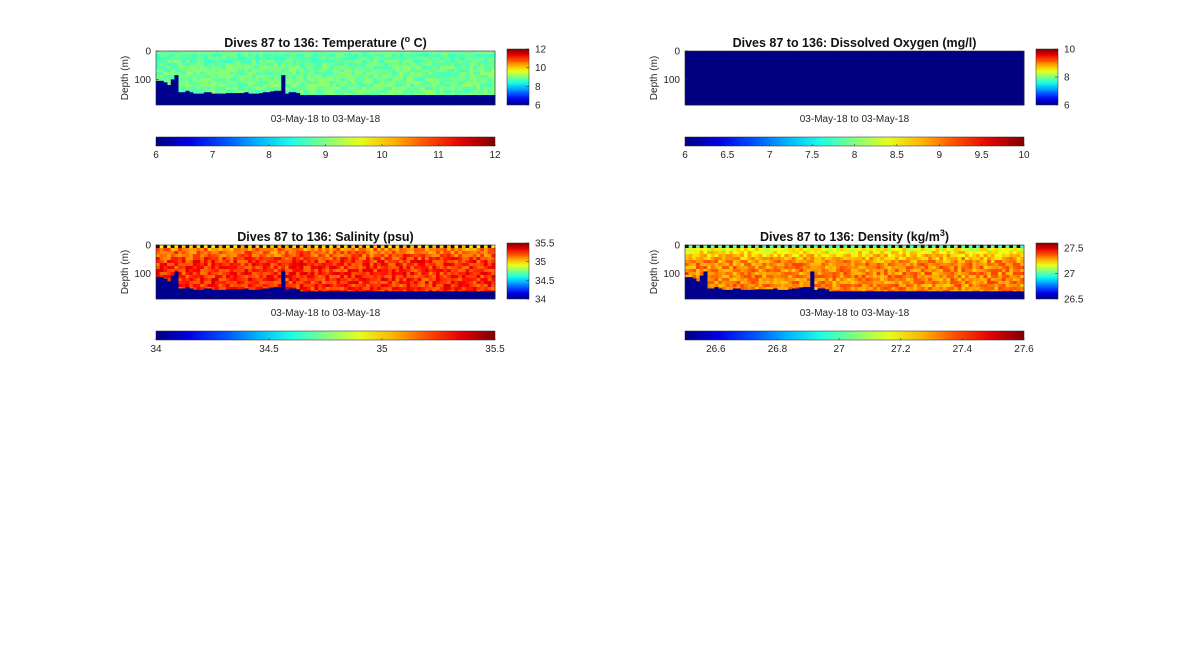 The width and height of the screenshot is (1200, 646). What do you see at coordinates (213, 155) in the screenshot?
I see `colorbar-tick-label: 7` at bounding box center [213, 155].